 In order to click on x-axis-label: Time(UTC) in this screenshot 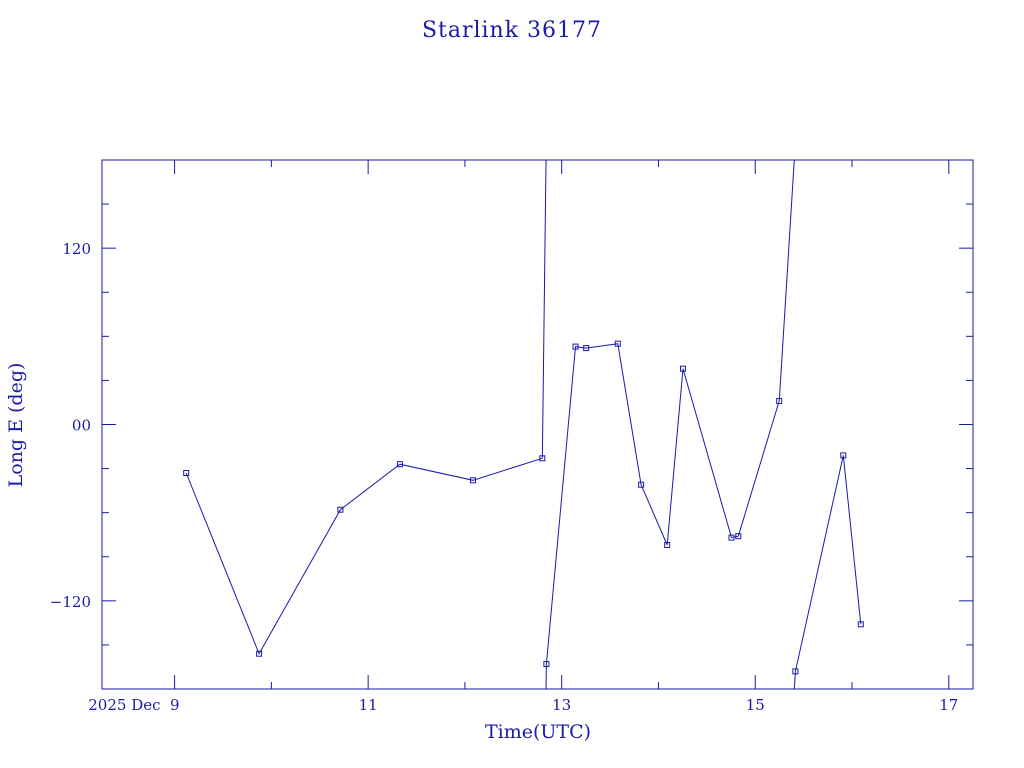, I will do `click(538, 732)`.